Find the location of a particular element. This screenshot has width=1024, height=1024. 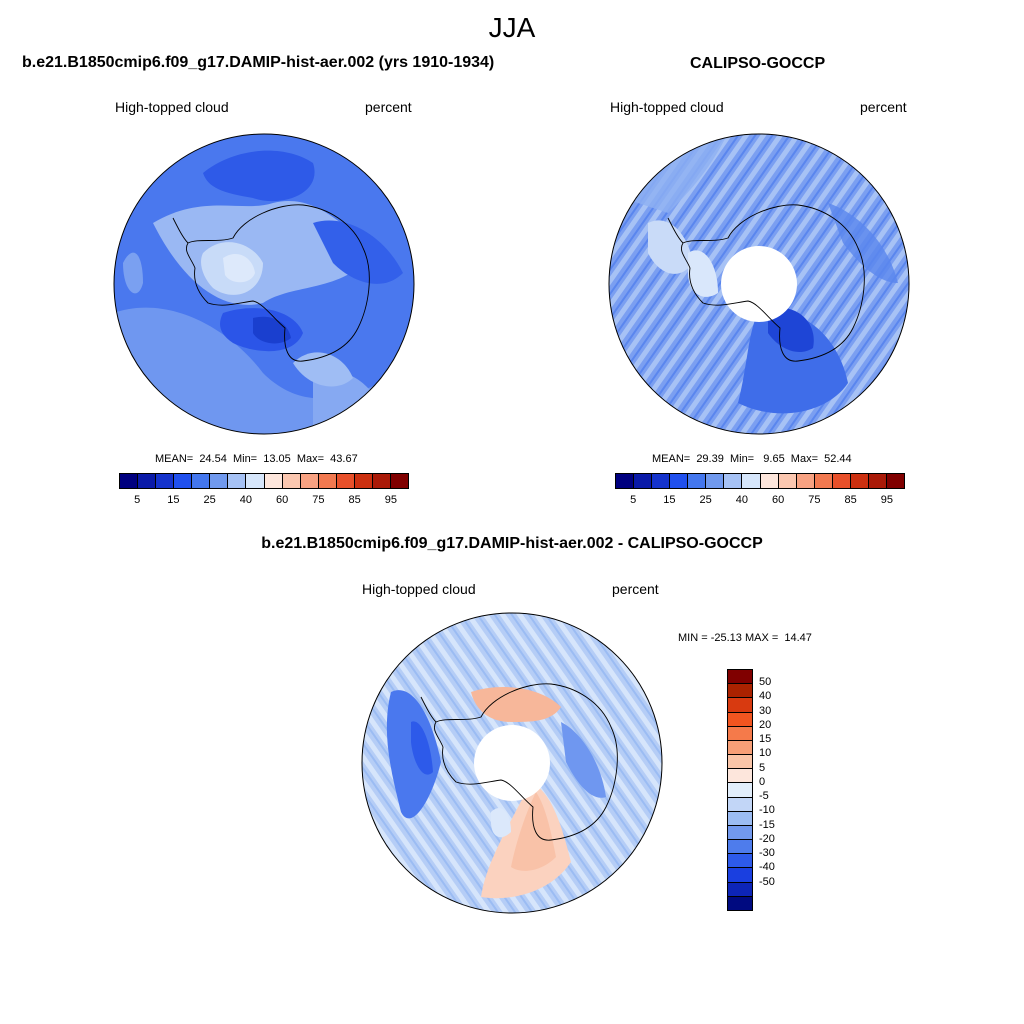

obs-polar-map is located at coordinates (759, 284).